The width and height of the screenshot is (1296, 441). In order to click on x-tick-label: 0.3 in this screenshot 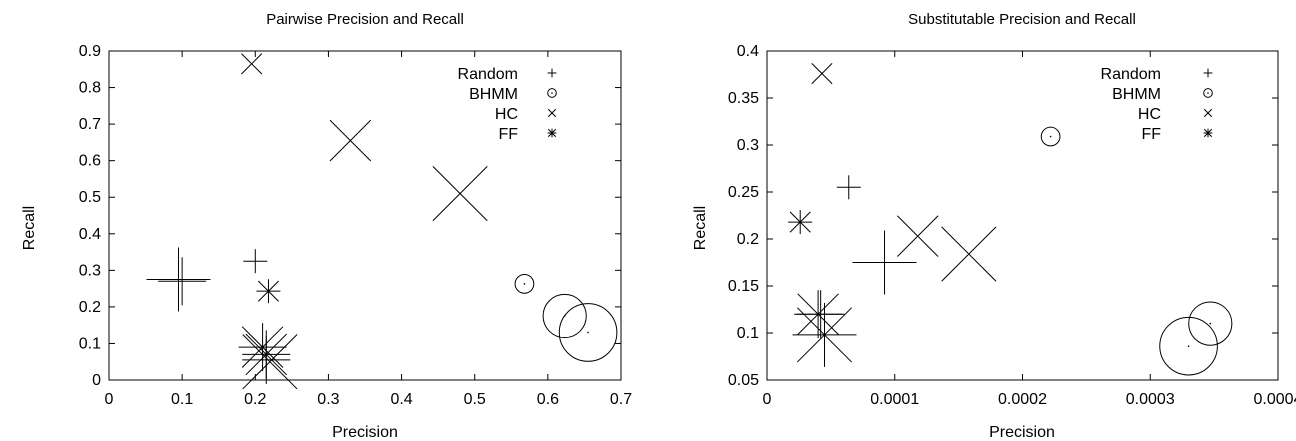, I will do `click(328, 399)`.